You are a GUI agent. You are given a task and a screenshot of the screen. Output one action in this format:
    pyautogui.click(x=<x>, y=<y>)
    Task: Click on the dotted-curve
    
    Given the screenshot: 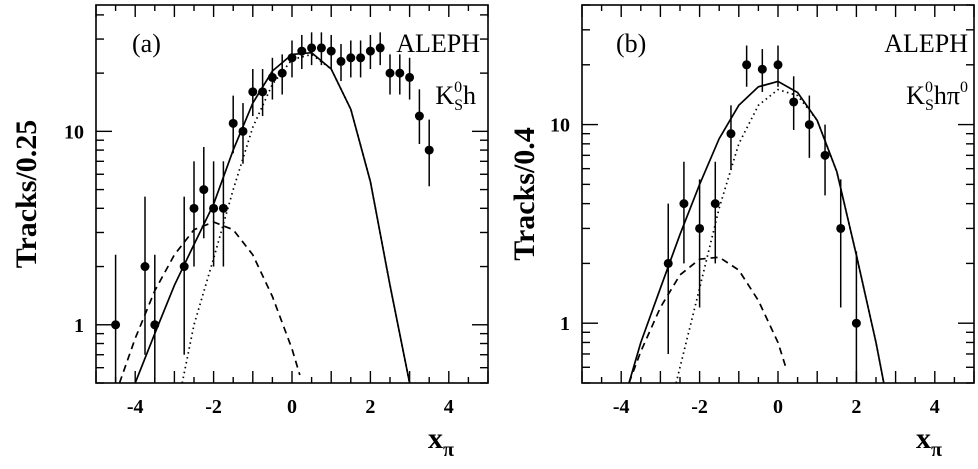 What is the action you would take?
    pyautogui.click(x=780, y=236)
    